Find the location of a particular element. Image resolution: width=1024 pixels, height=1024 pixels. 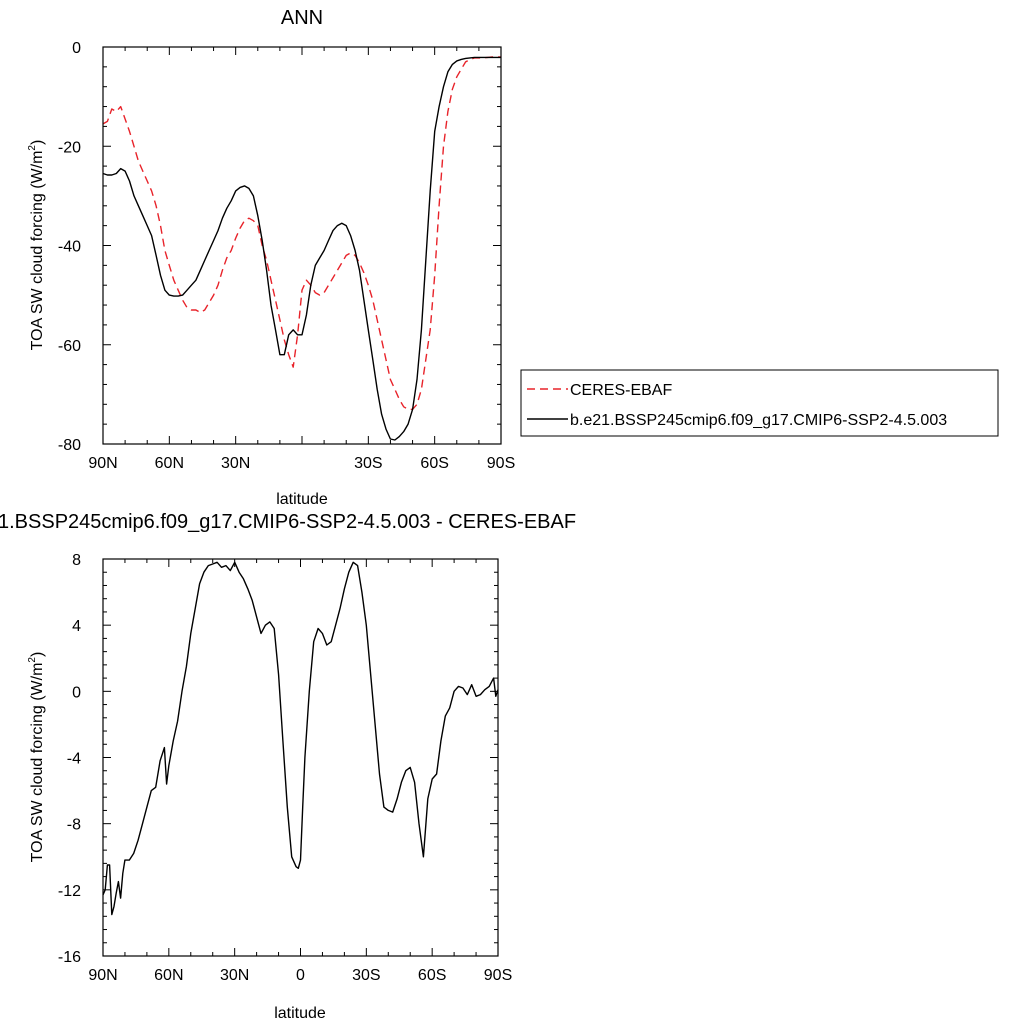

bottom-ytick-label: 0 is located at coordinates (76, 692).